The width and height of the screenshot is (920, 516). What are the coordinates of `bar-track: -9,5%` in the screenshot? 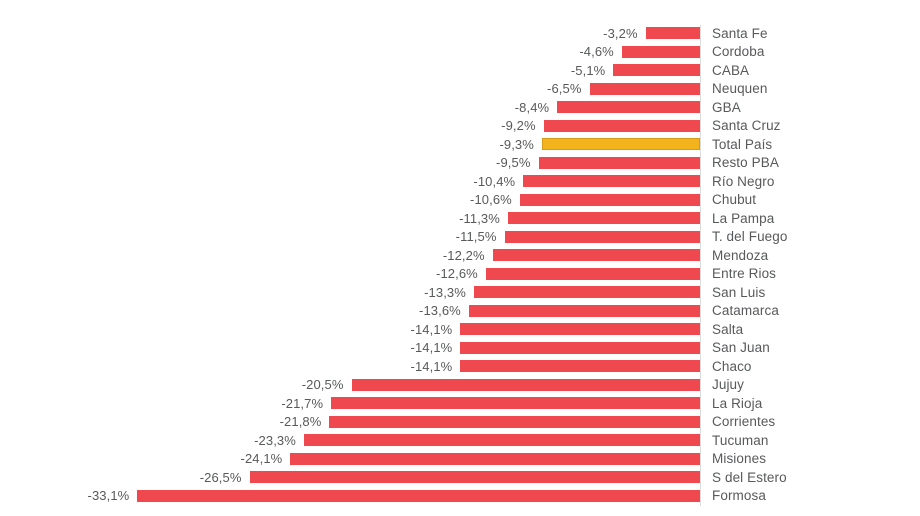 It's located at (350, 162).